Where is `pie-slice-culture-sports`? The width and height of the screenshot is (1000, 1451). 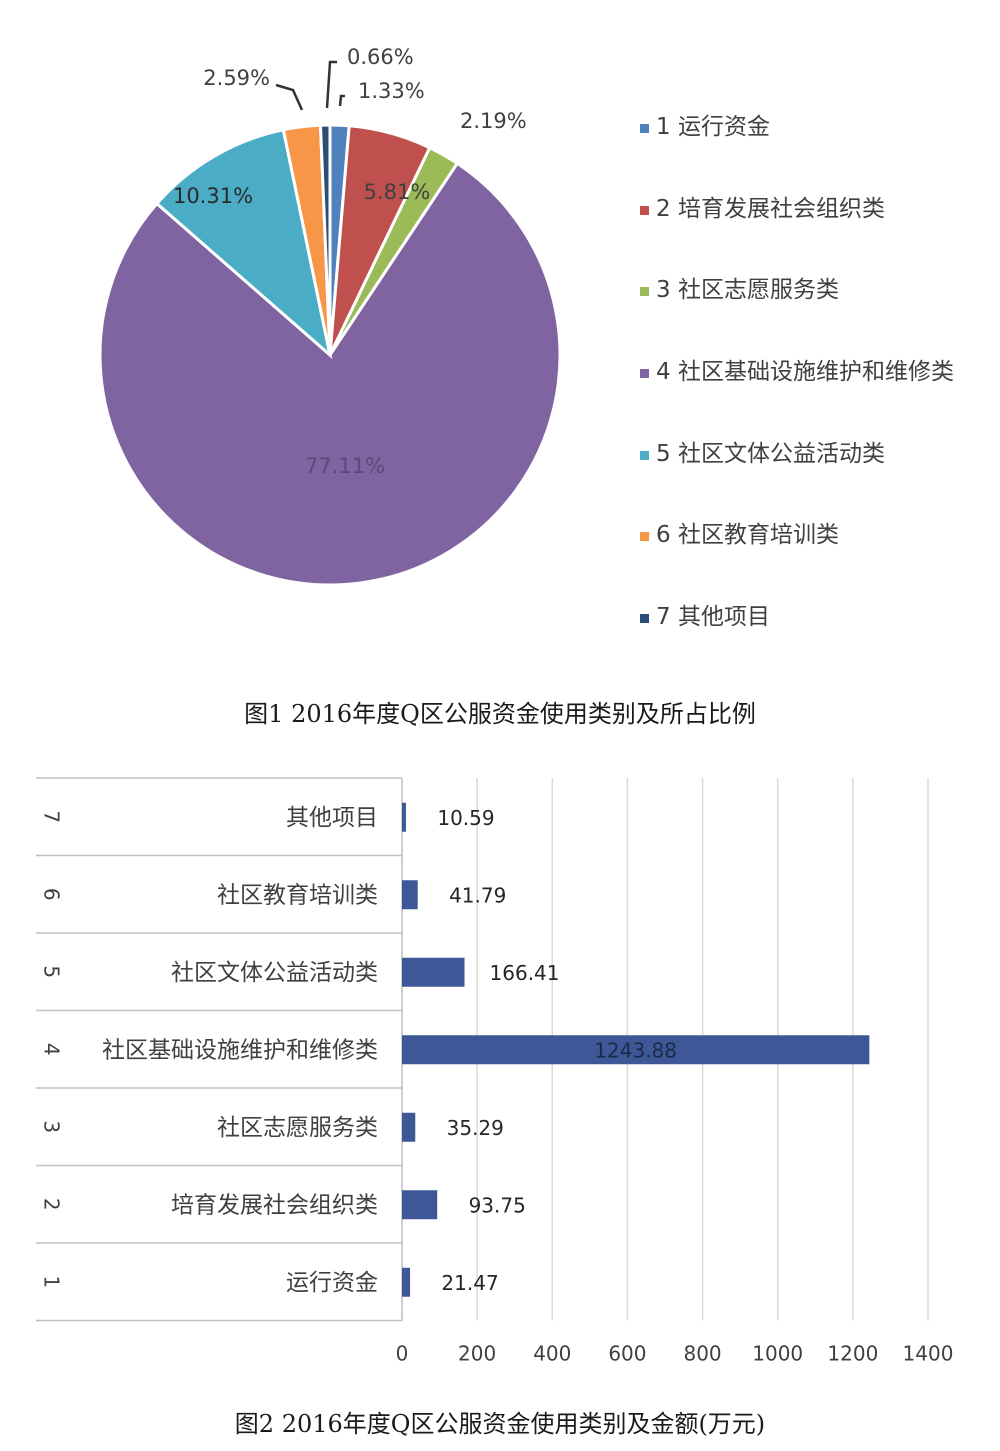 pie-slice-culture-sports is located at coordinates (243, 244).